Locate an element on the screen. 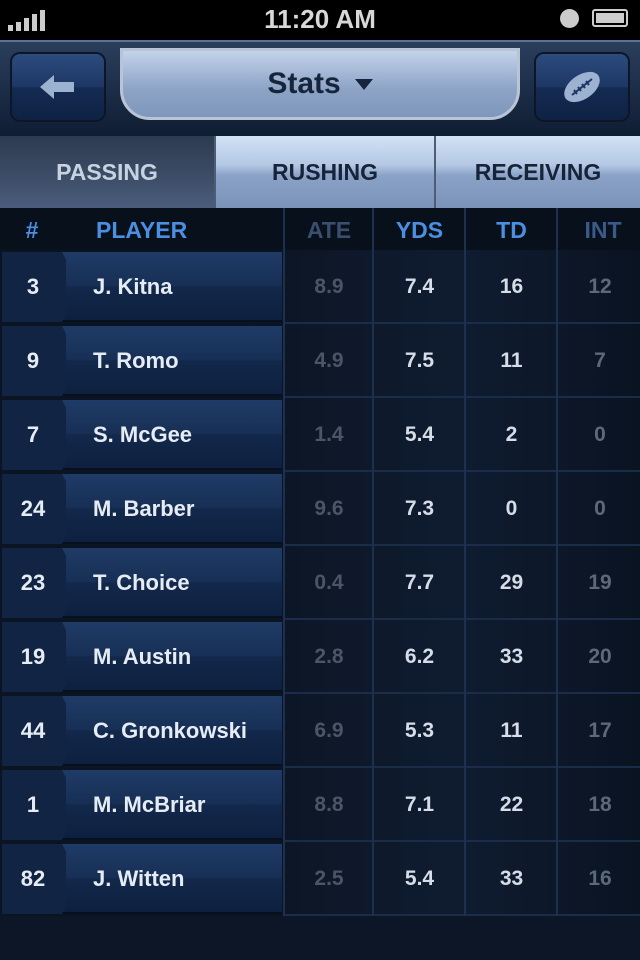  table-row: 82 J. Witten 2.5 5.4 33 16 is located at coordinates (320, 879).